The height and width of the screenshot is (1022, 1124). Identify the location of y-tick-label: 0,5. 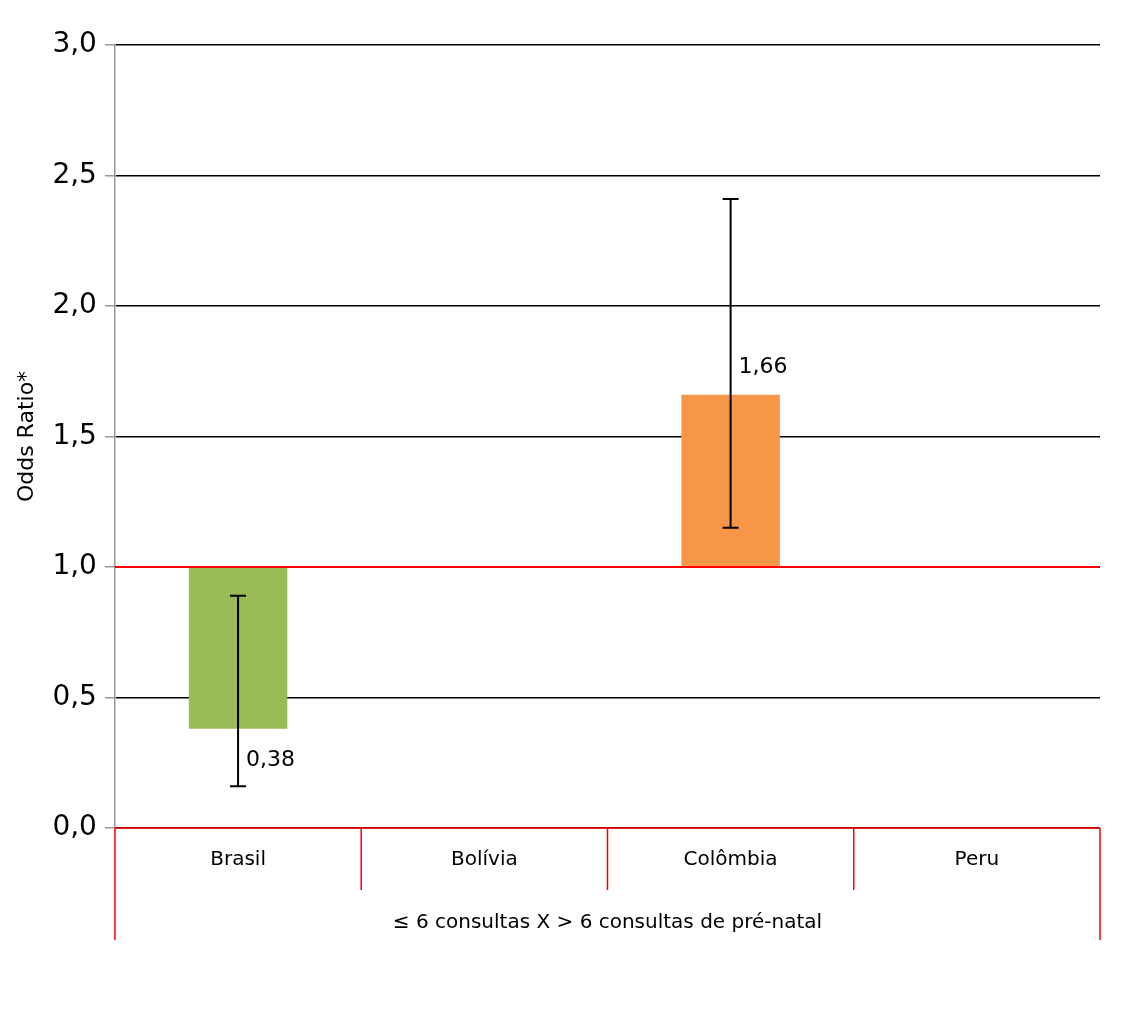
(74, 695).